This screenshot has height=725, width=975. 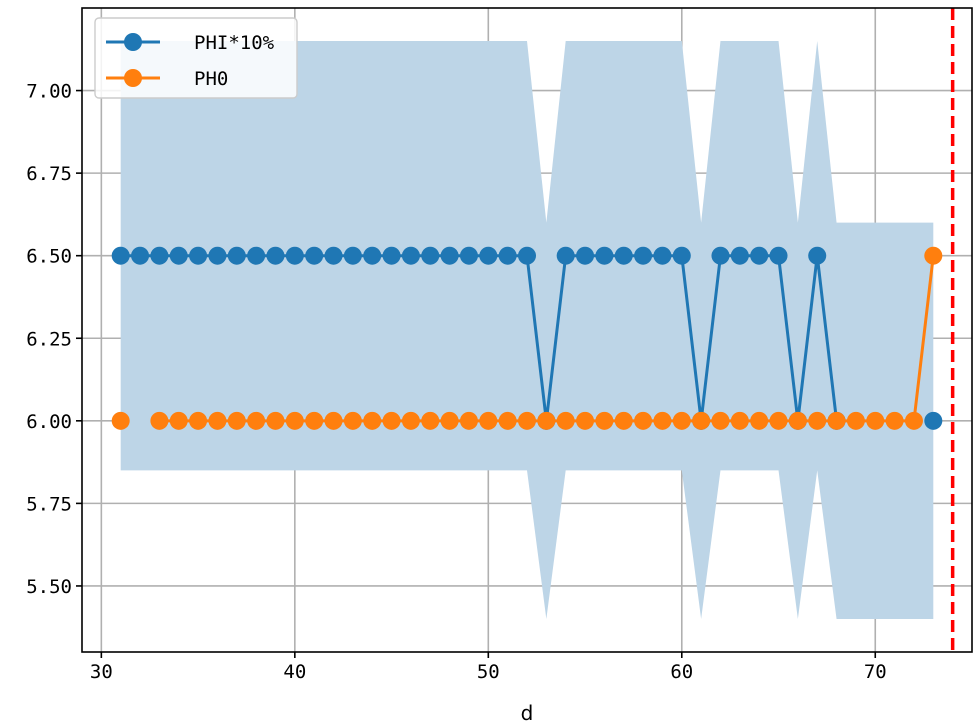 What do you see at coordinates (49, 587) in the screenshot?
I see `y-tick-label-0: 5.50` at bounding box center [49, 587].